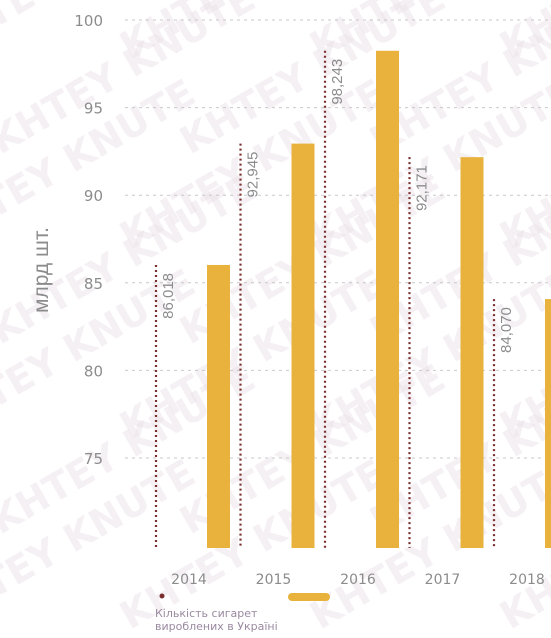  Describe the element at coordinates (206, 613) in the screenshot. I see `legend-label-line1: Кількість сигарет` at that location.